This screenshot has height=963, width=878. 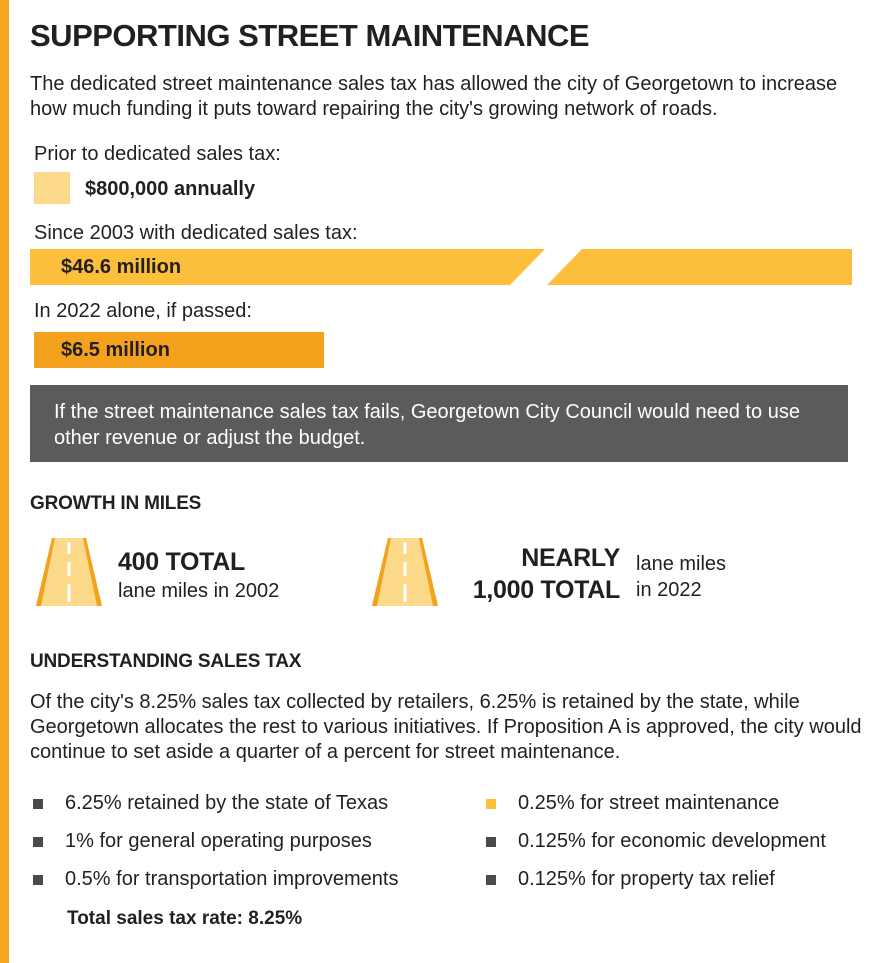 What do you see at coordinates (646, 879) in the screenshot?
I see `tax-item: 0.125% for property tax relief` at bounding box center [646, 879].